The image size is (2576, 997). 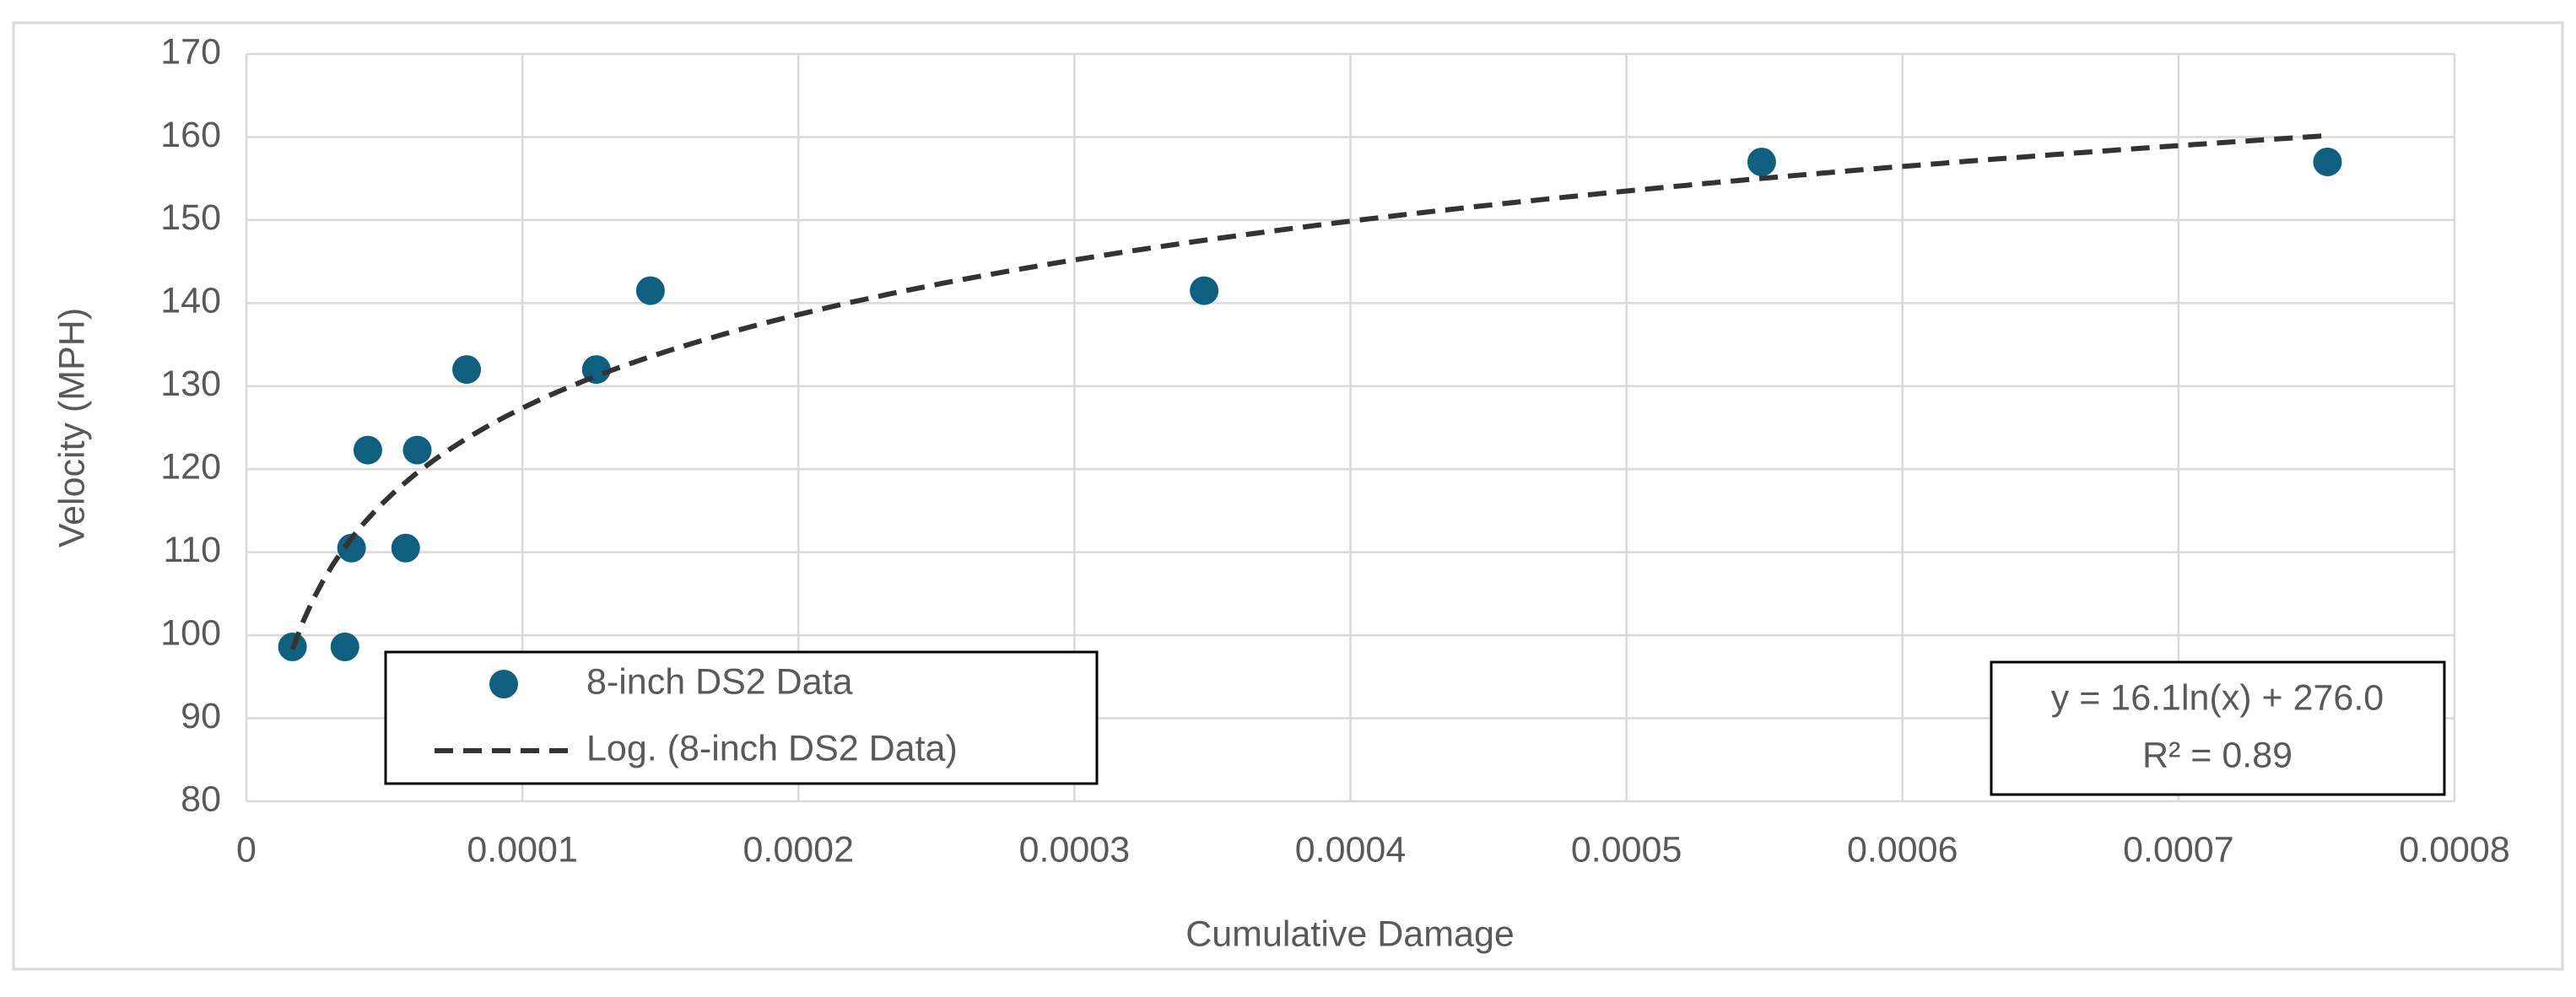 I want to click on y-tick-label: 150, so click(x=190, y=217).